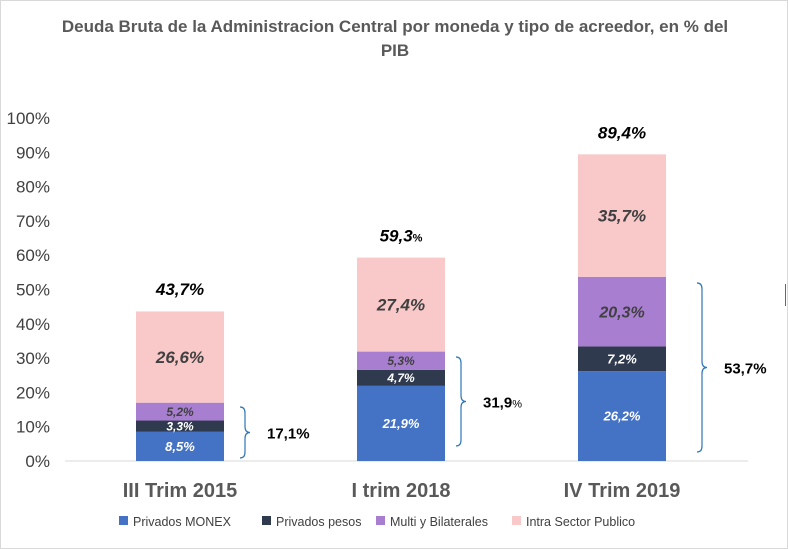 The width and height of the screenshot is (788, 549). Describe the element at coordinates (33, 221) in the screenshot. I see `y-tick-label: 70%` at that location.